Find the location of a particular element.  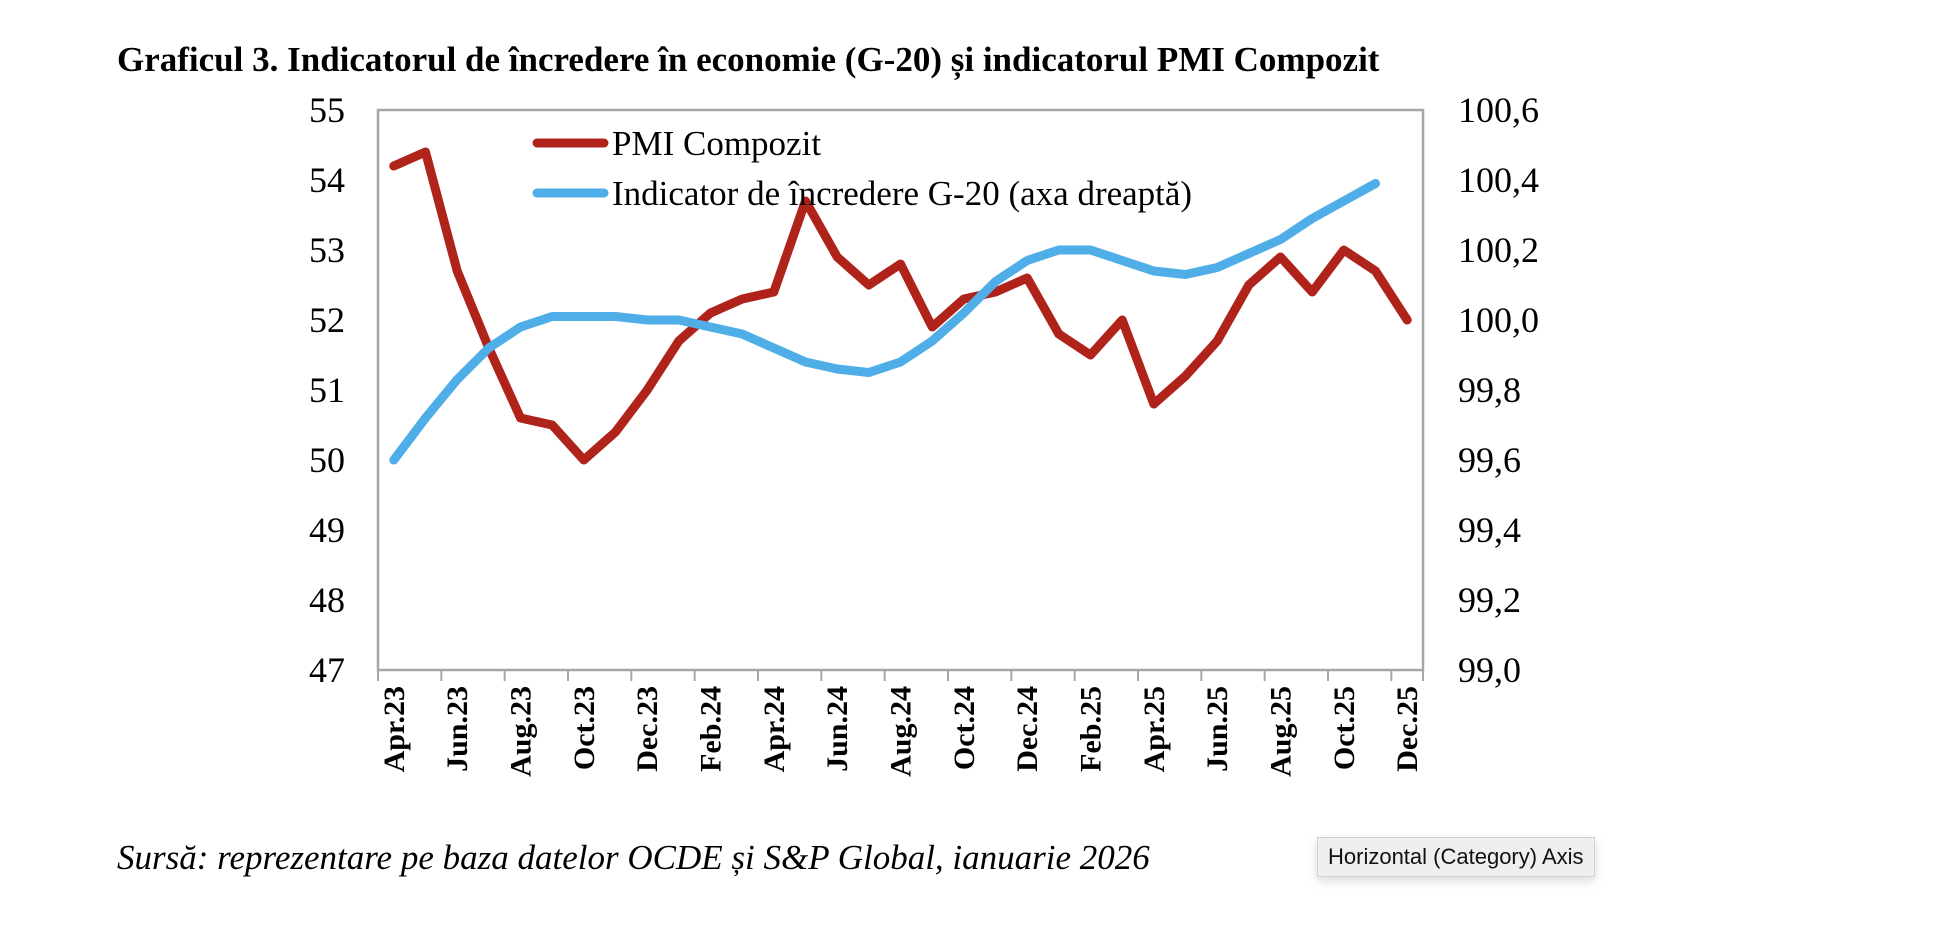

x-tick-label: Apr.25 is located at coordinates (1154, 729).